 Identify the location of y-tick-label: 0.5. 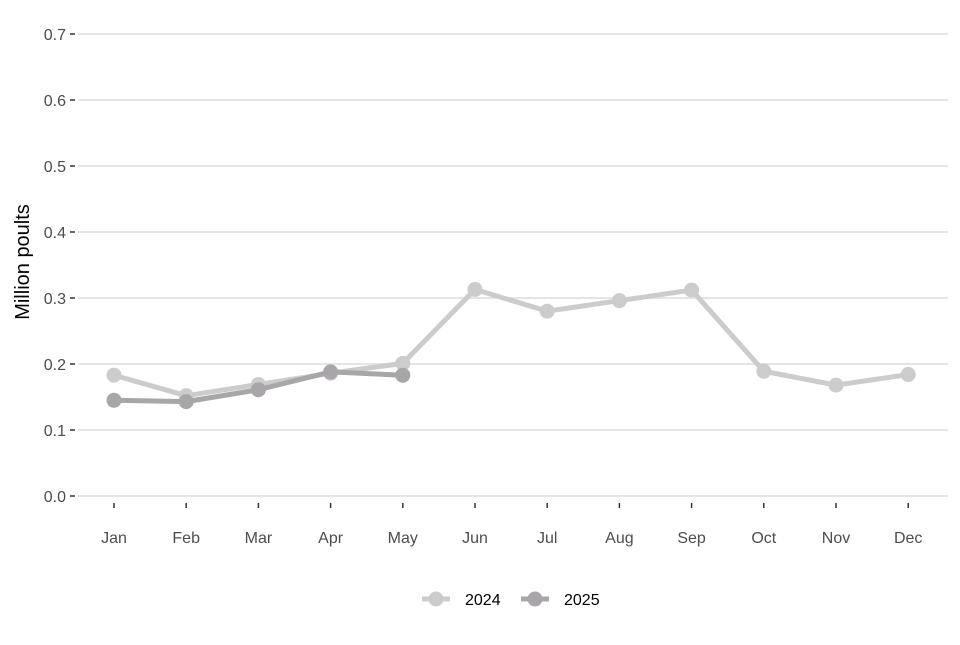
(55, 167).